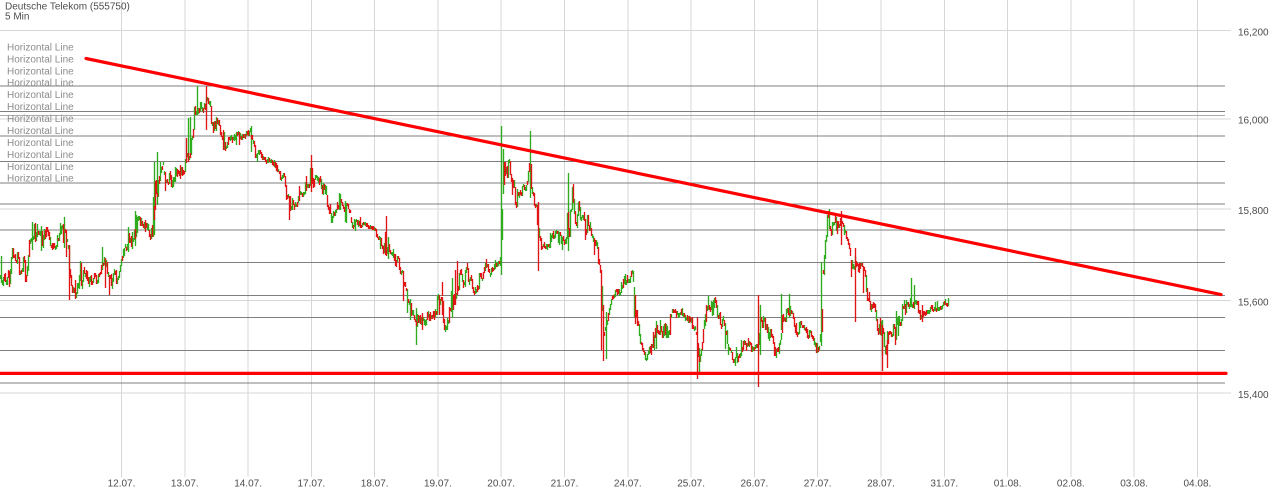  I want to click on svg-text: 12.07., so click(122, 484).